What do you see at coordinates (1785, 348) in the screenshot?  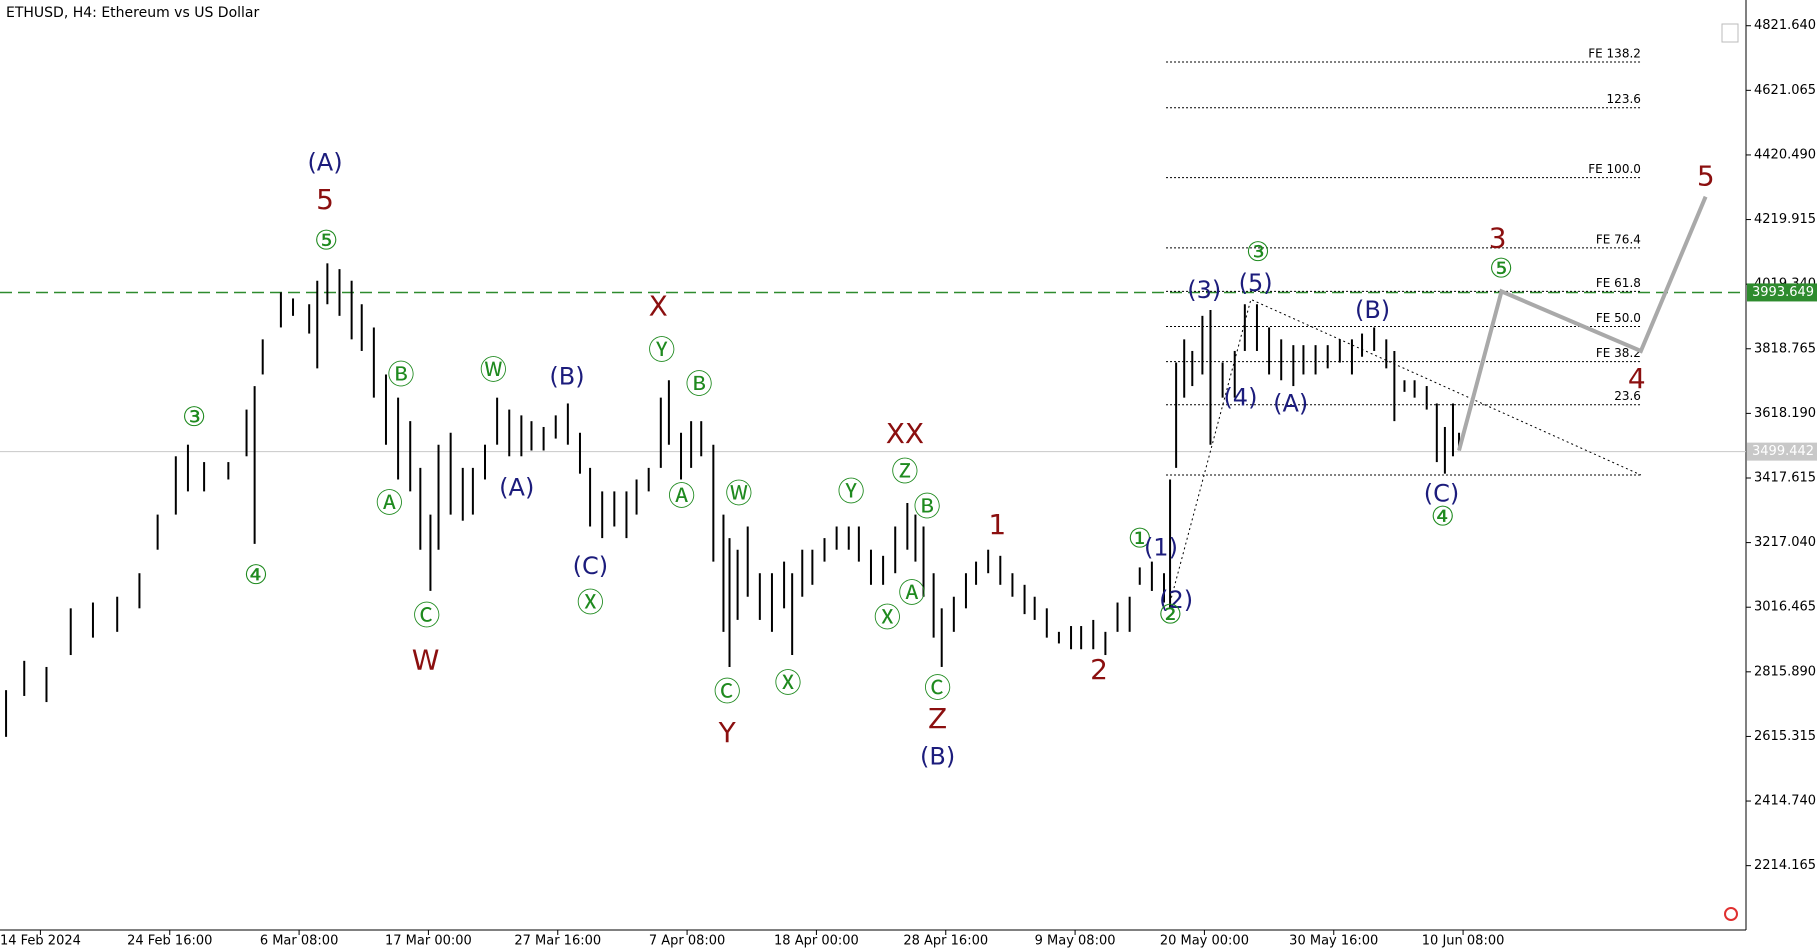 I see `y-tick-label: 3818.765` at bounding box center [1785, 348].